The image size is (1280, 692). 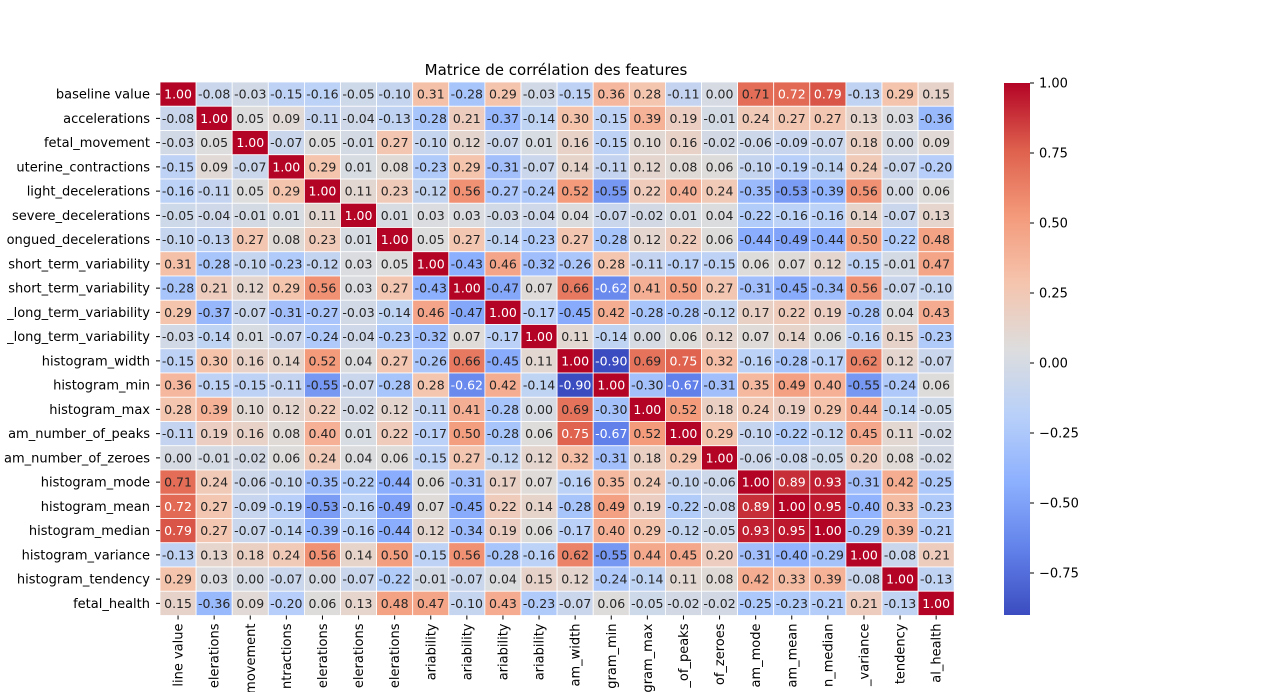 I want to click on cell-value-label: 0.00, so click(x=720, y=94).